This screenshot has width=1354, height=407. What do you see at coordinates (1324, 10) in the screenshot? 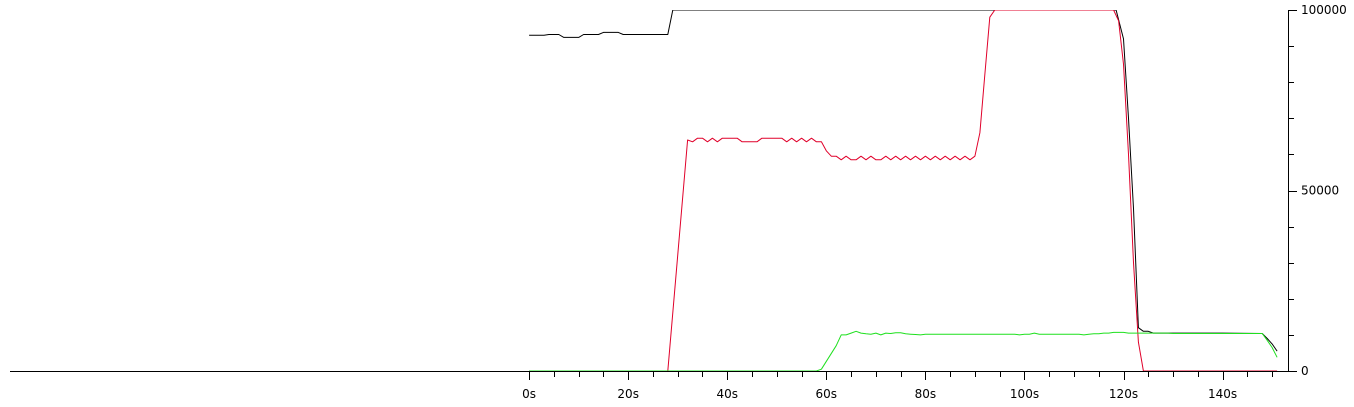
I see `y-tick-label: 100000` at bounding box center [1324, 10].